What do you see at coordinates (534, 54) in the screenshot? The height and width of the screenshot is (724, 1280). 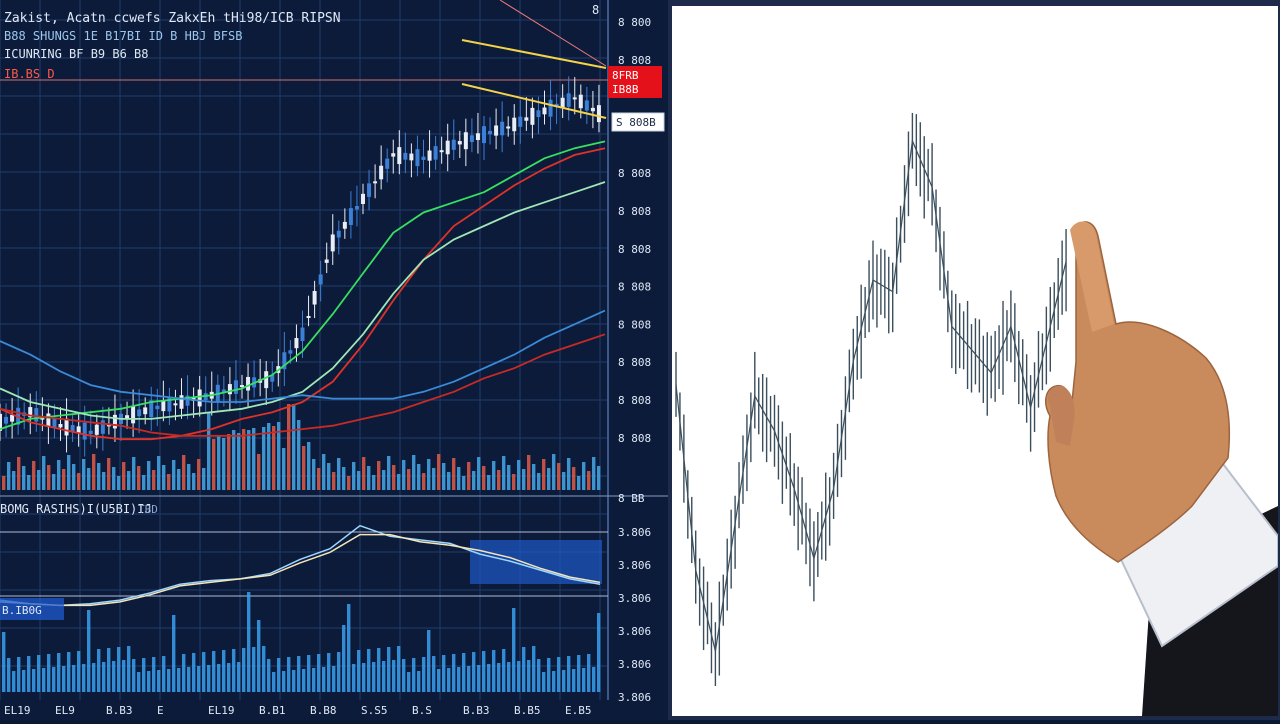 I see `pattern-upper-line` at bounding box center [534, 54].